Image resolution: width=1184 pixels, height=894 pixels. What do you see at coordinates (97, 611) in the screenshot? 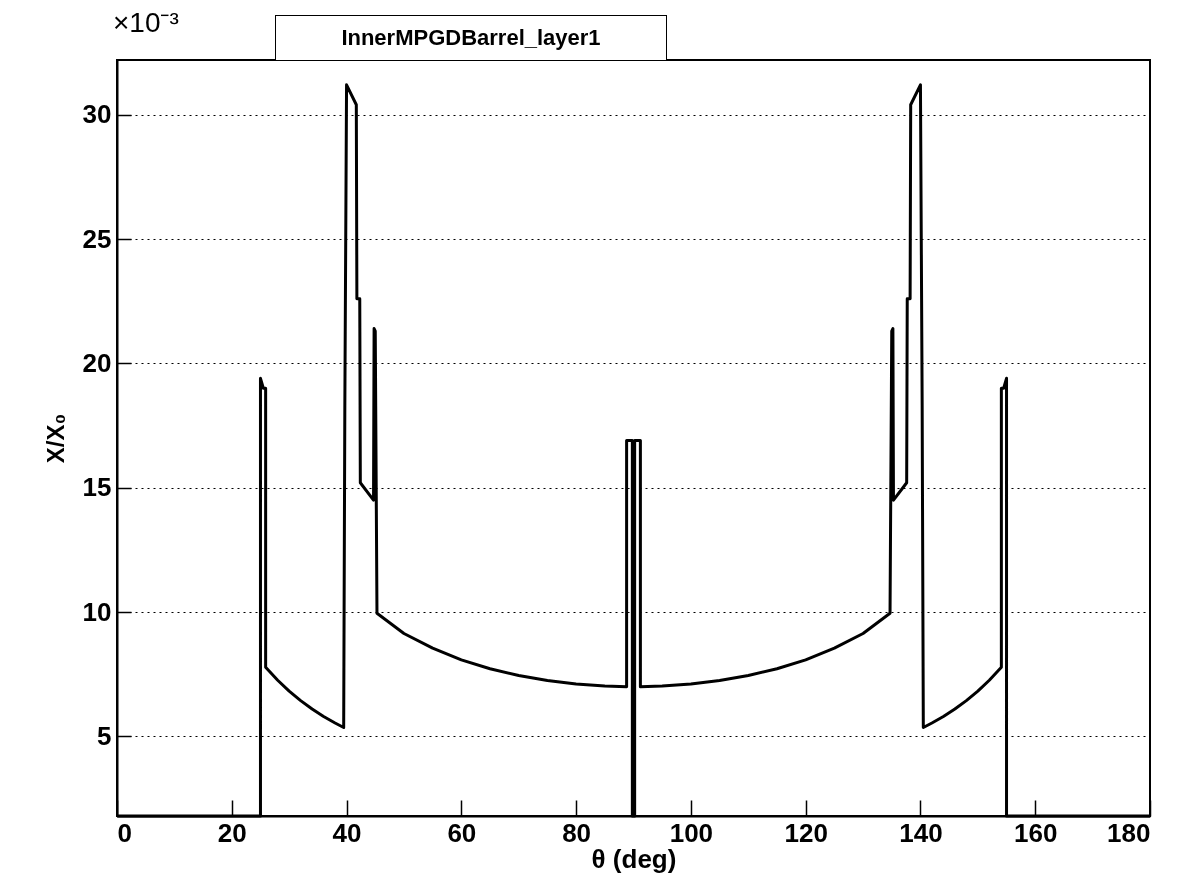
I see `y-tick-label: 10` at bounding box center [97, 611].